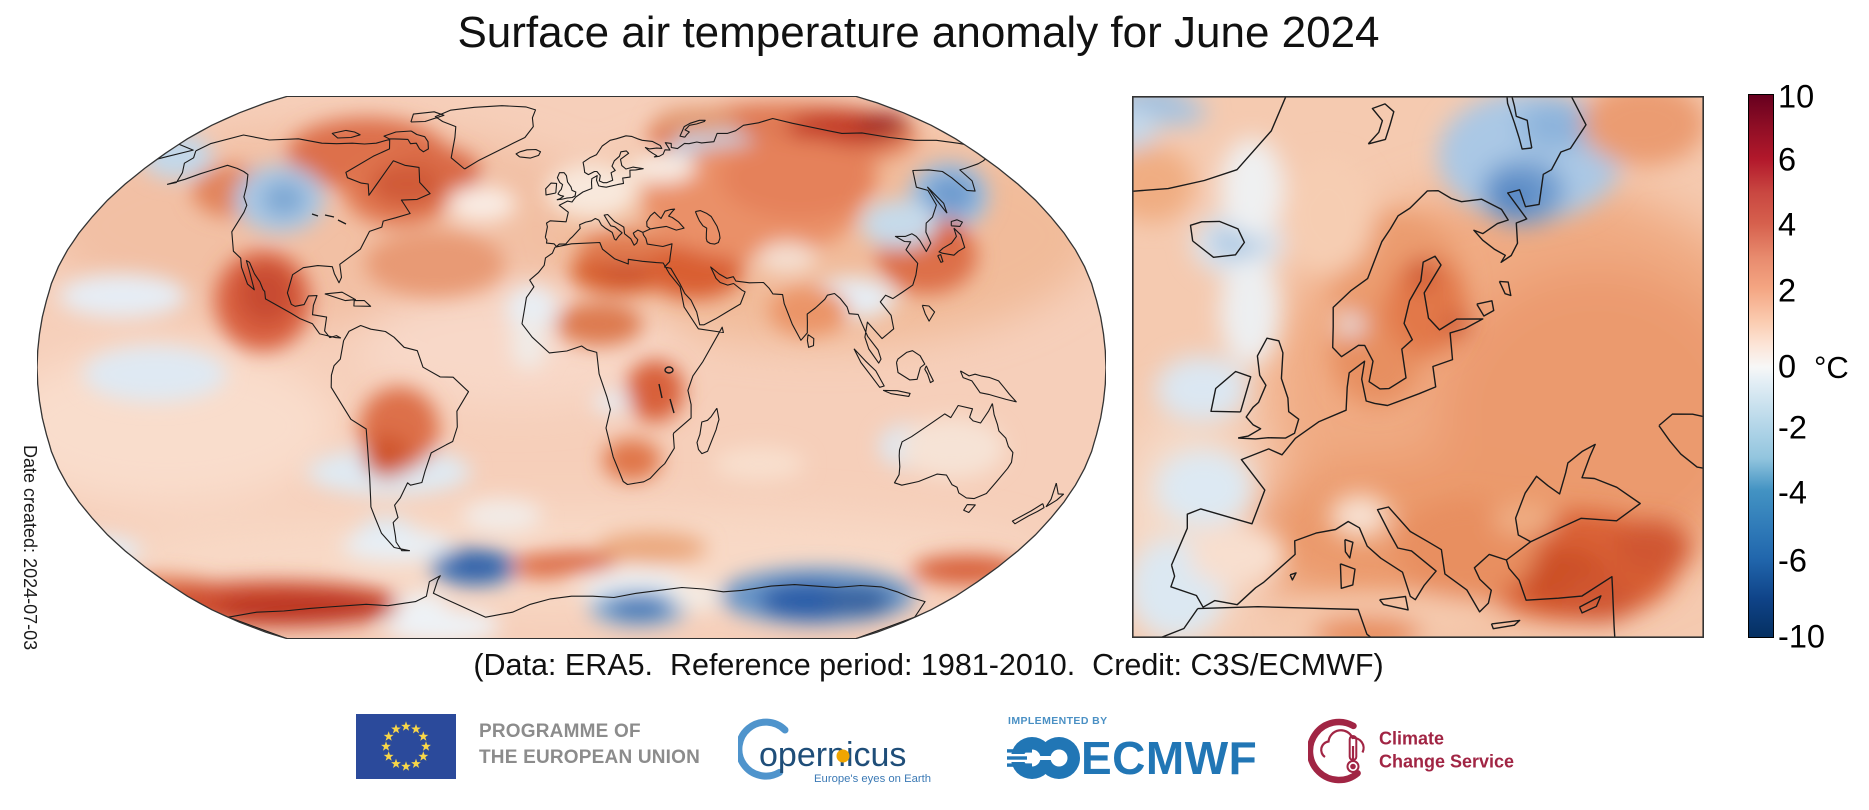  What do you see at coordinates (1446, 762) in the screenshot?
I see `svg-text: Change Service` at bounding box center [1446, 762].